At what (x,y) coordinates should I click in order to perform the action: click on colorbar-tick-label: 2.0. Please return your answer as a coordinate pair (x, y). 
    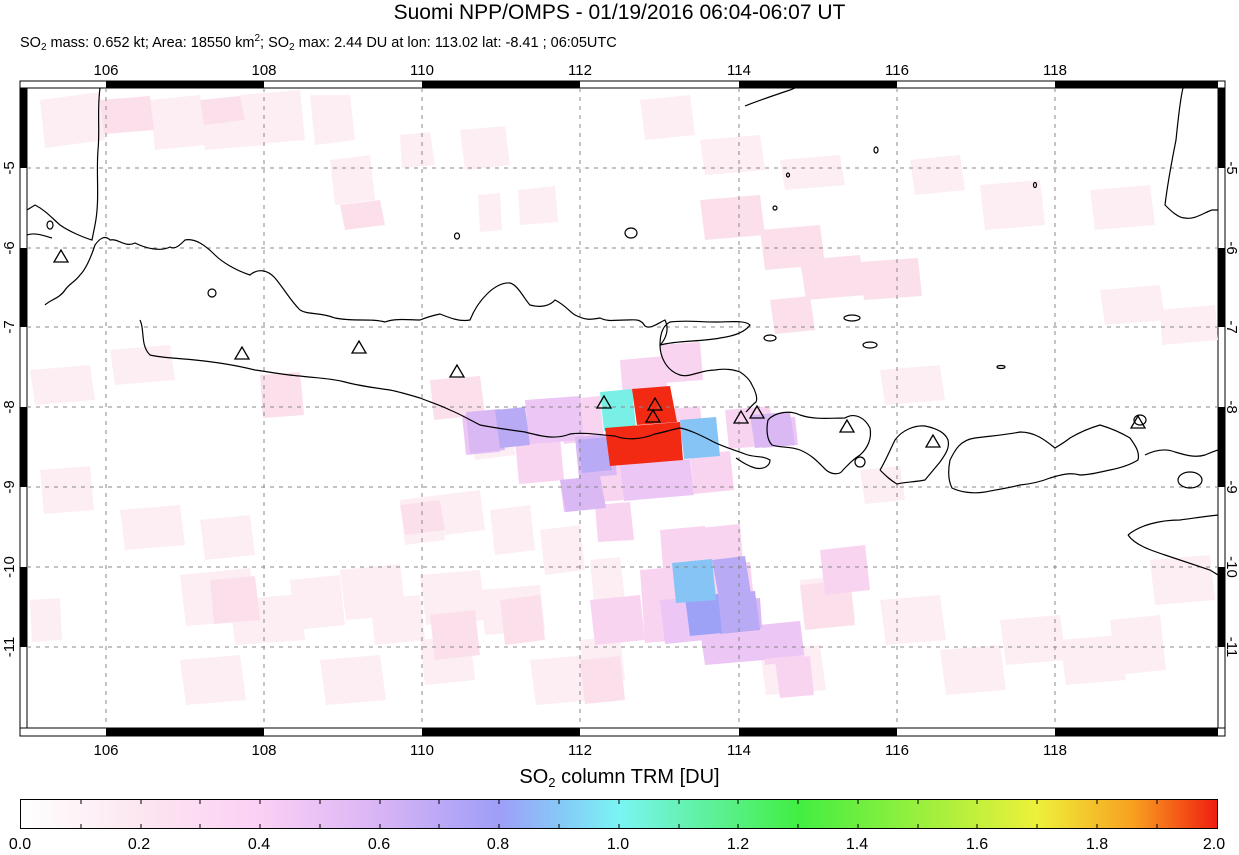
    Looking at the image, I should click on (1214, 844).